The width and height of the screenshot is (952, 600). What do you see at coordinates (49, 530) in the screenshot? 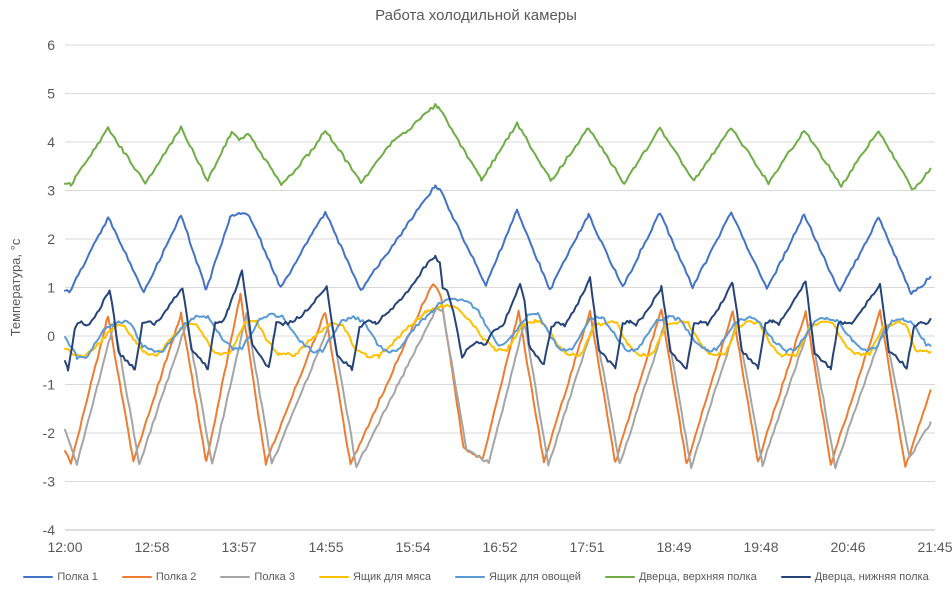
I see `y-axis-tick-label: -4` at bounding box center [49, 530].